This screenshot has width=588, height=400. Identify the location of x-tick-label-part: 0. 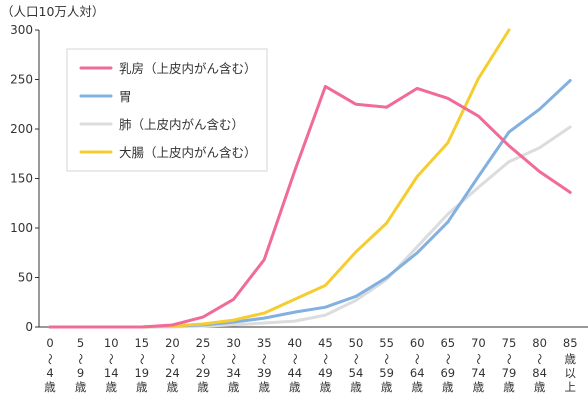
(49, 343).